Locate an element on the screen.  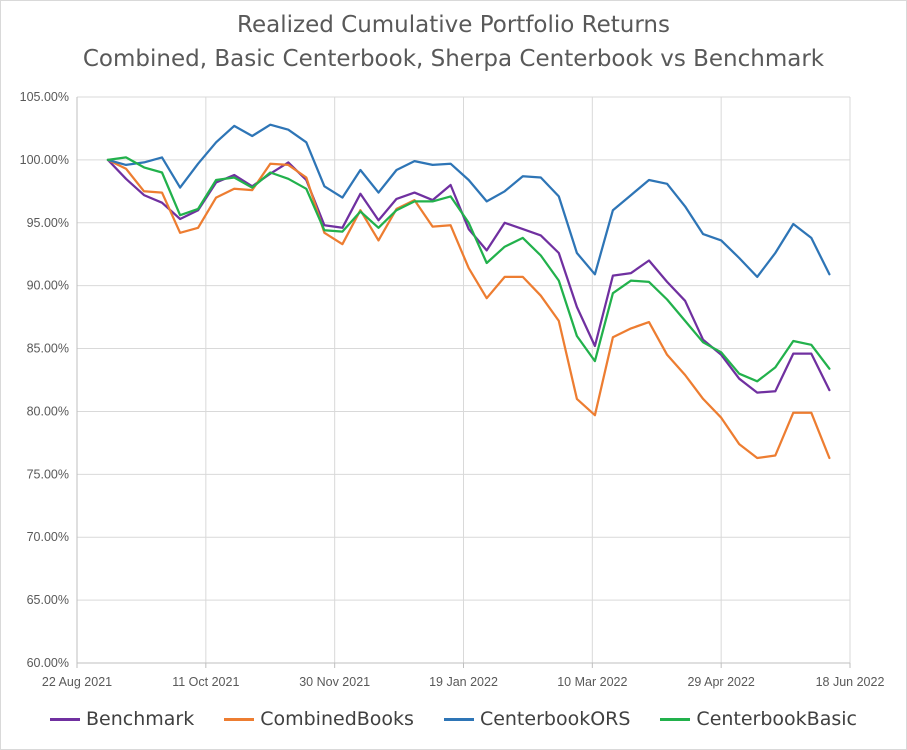
y-tick-label: 60.00% is located at coordinates (48, 663).